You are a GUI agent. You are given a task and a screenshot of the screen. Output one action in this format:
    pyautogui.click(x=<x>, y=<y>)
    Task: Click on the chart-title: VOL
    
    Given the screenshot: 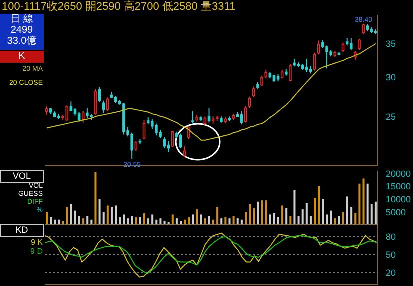 What is the action you would take?
    pyautogui.click(x=22, y=176)
    